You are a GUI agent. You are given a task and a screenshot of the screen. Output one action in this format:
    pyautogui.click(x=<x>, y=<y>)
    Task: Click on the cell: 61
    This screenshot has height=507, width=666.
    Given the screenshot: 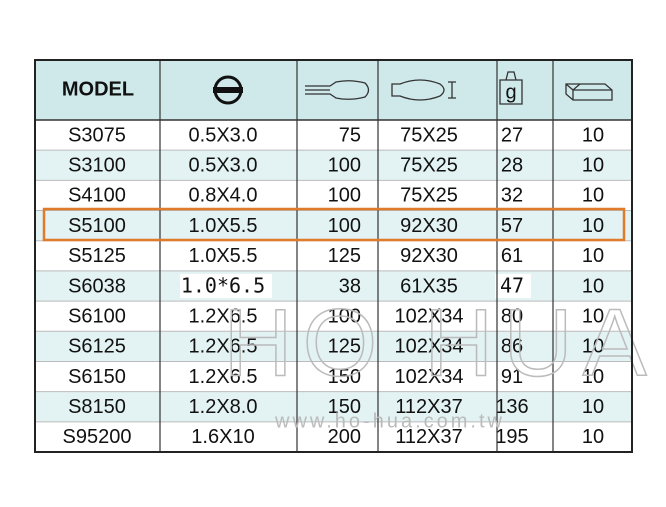 What is the action you would take?
    pyautogui.click(x=512, y=256)
    